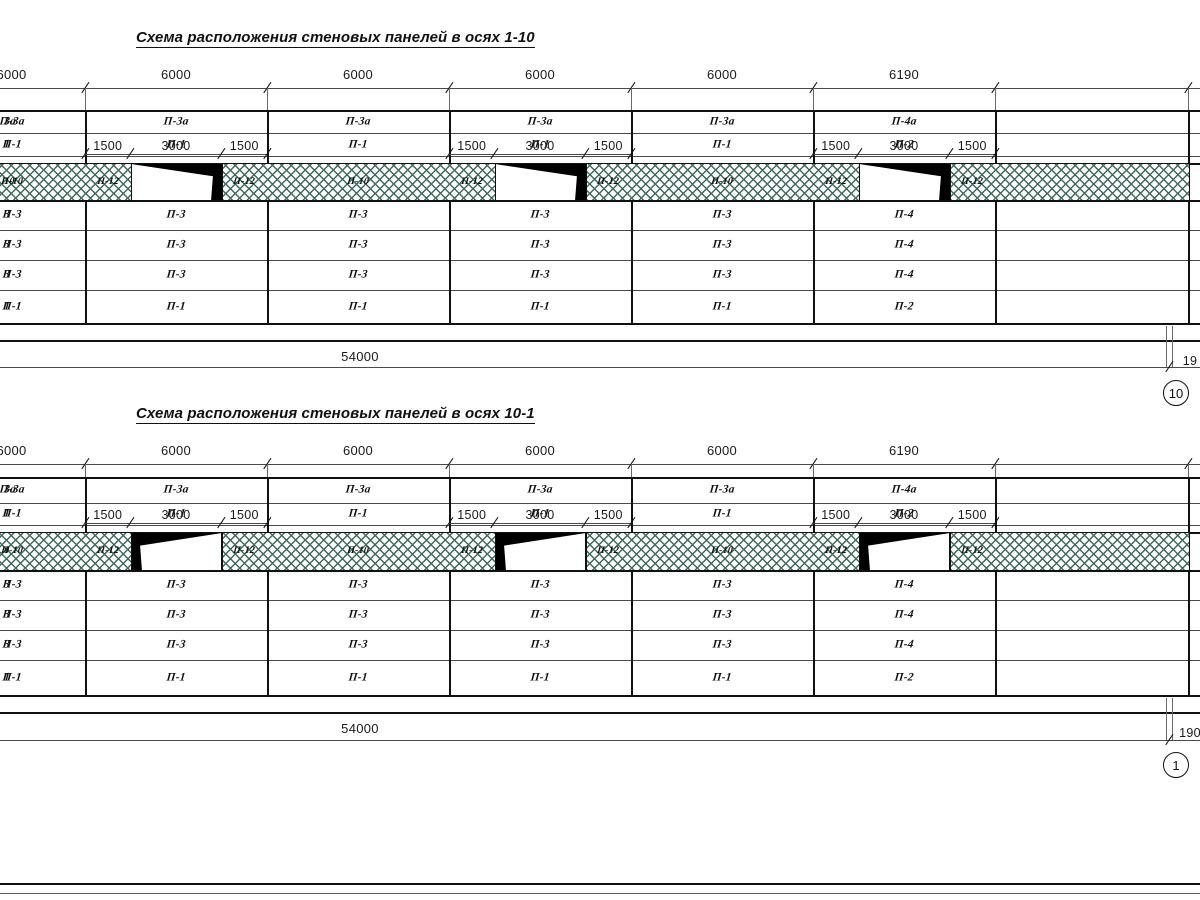 The width and height of the screenshot is (1200, 900). I want to click on panel-mark-axes-1-10-r5-c1: П-3, so click(11, 274).